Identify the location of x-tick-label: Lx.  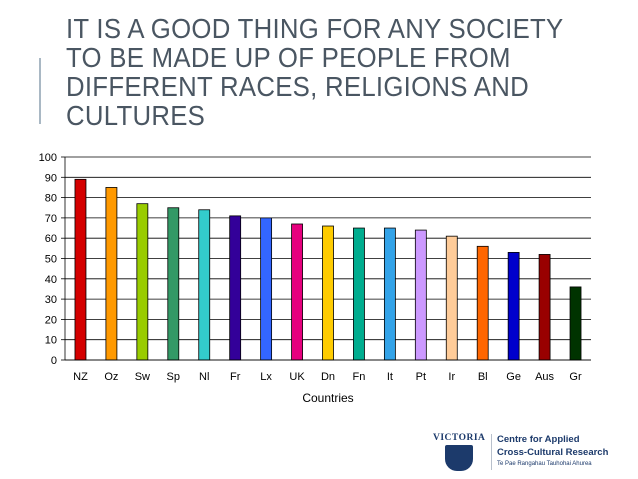
(266, 377).